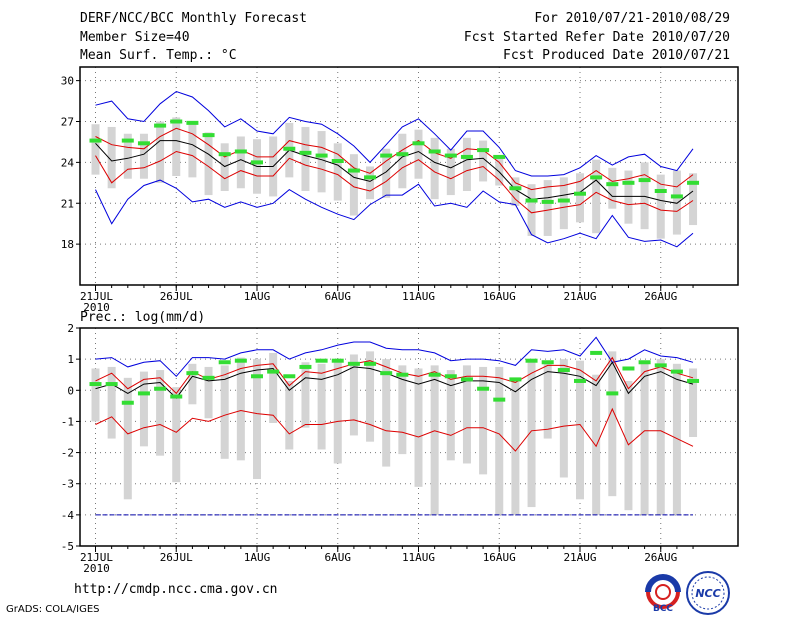 The width and height of the screenshot is (800, 620). Describe the element at coordinates (616, 55) in the screenshot. I see `fcst-produced-date: Fcst Produced Date 2010/07/21` at that location.